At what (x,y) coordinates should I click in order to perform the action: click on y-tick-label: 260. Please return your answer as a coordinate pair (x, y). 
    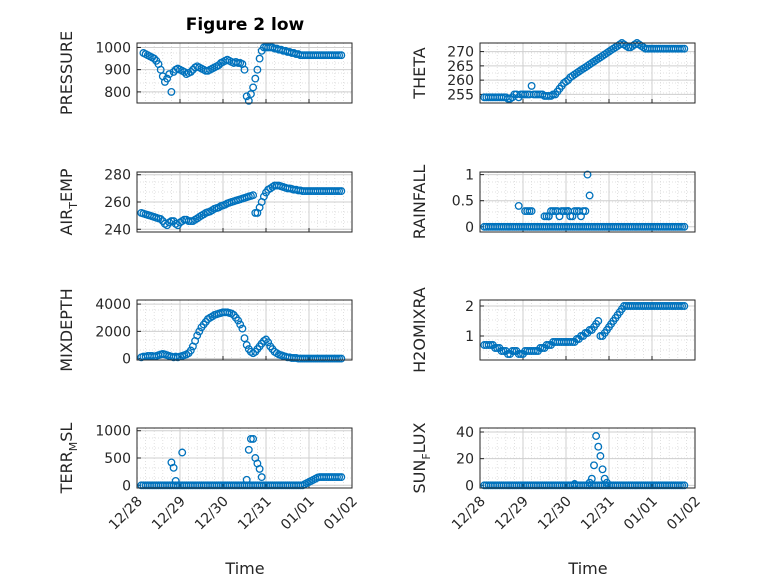
    Looking at the image, I should click on (117, 203).